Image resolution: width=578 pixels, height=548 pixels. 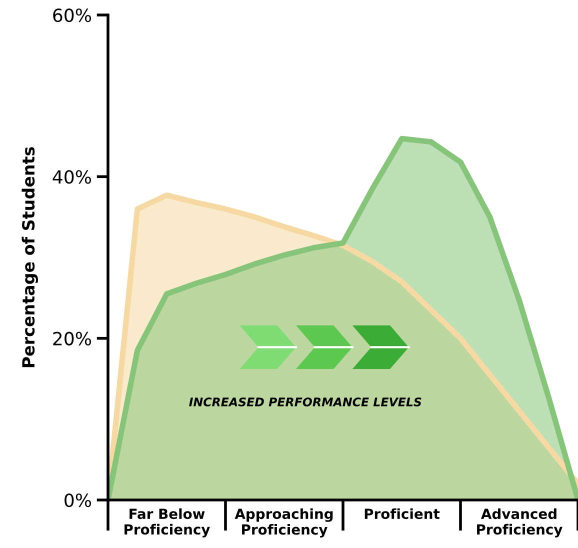 I want to click on x-tick-label: Advanced Proficiency, so click(x=519, y=523).